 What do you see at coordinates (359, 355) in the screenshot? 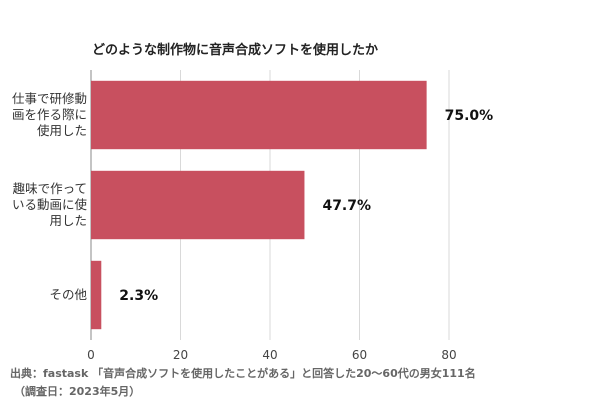
I see `x-tick-label: 60` at bounding box center [359, 355].